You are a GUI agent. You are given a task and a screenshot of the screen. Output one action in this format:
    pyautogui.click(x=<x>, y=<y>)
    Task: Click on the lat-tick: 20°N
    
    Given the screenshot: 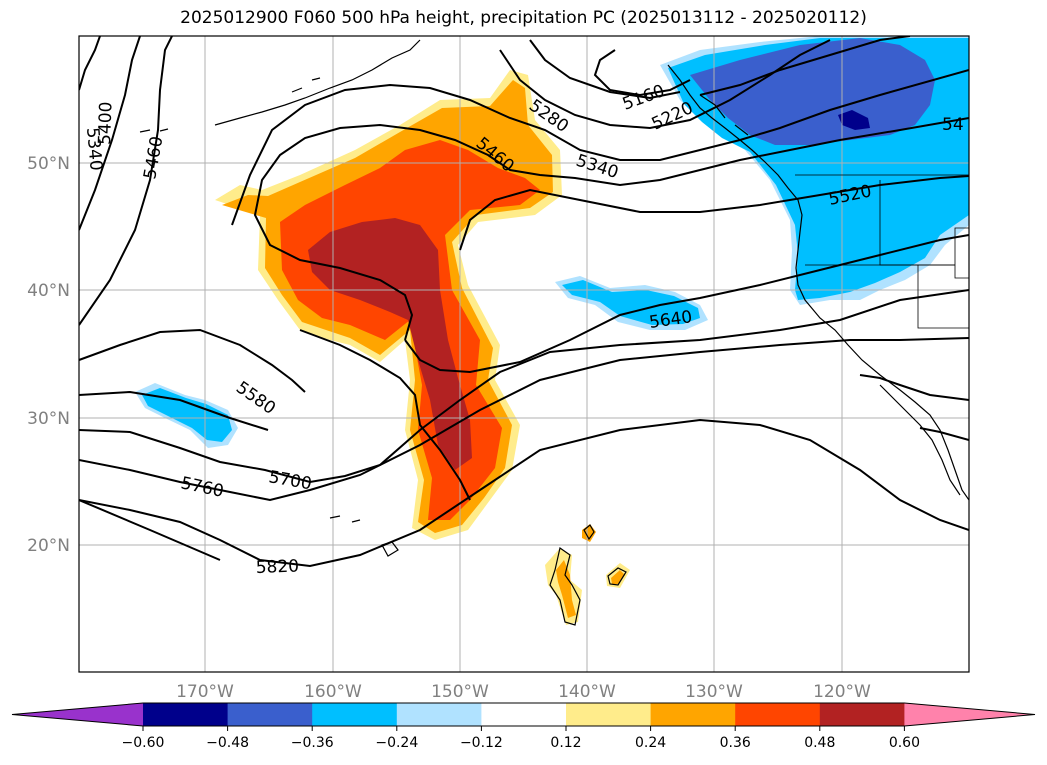 What is the action you would take?
    pyautogui.click(x=48, y=546)
    